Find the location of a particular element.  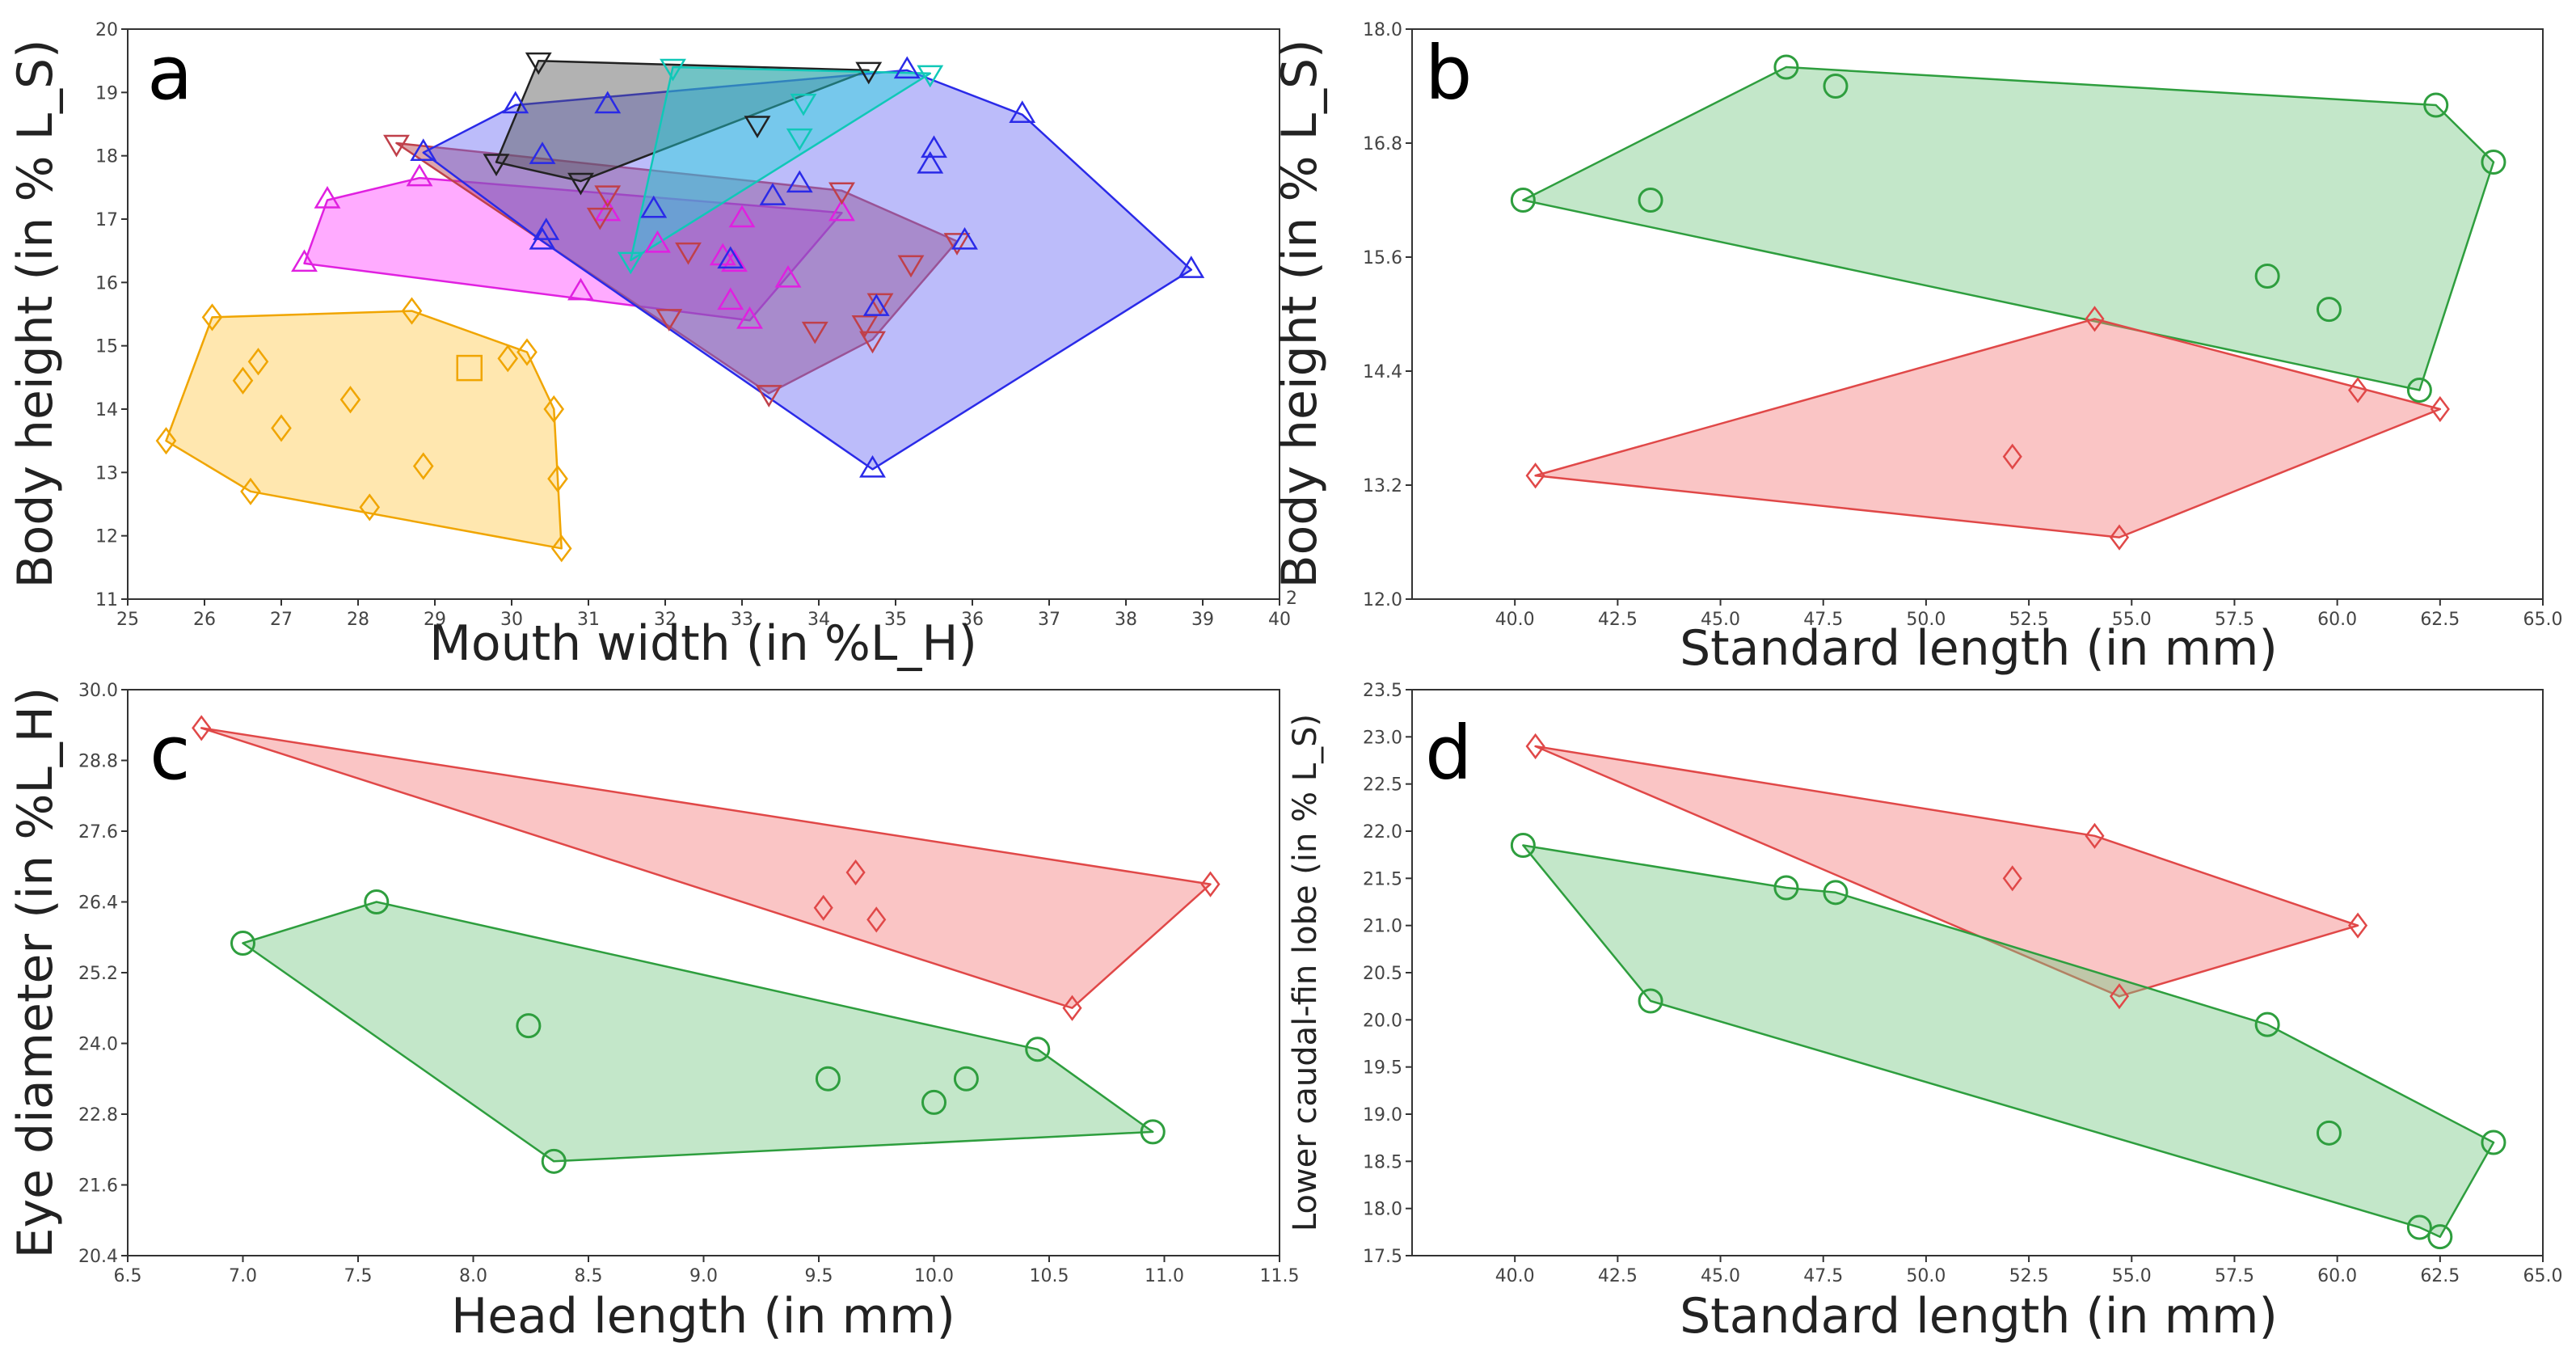

x-tick-label-1: 7.0 is located at coordinates (243, 1276).